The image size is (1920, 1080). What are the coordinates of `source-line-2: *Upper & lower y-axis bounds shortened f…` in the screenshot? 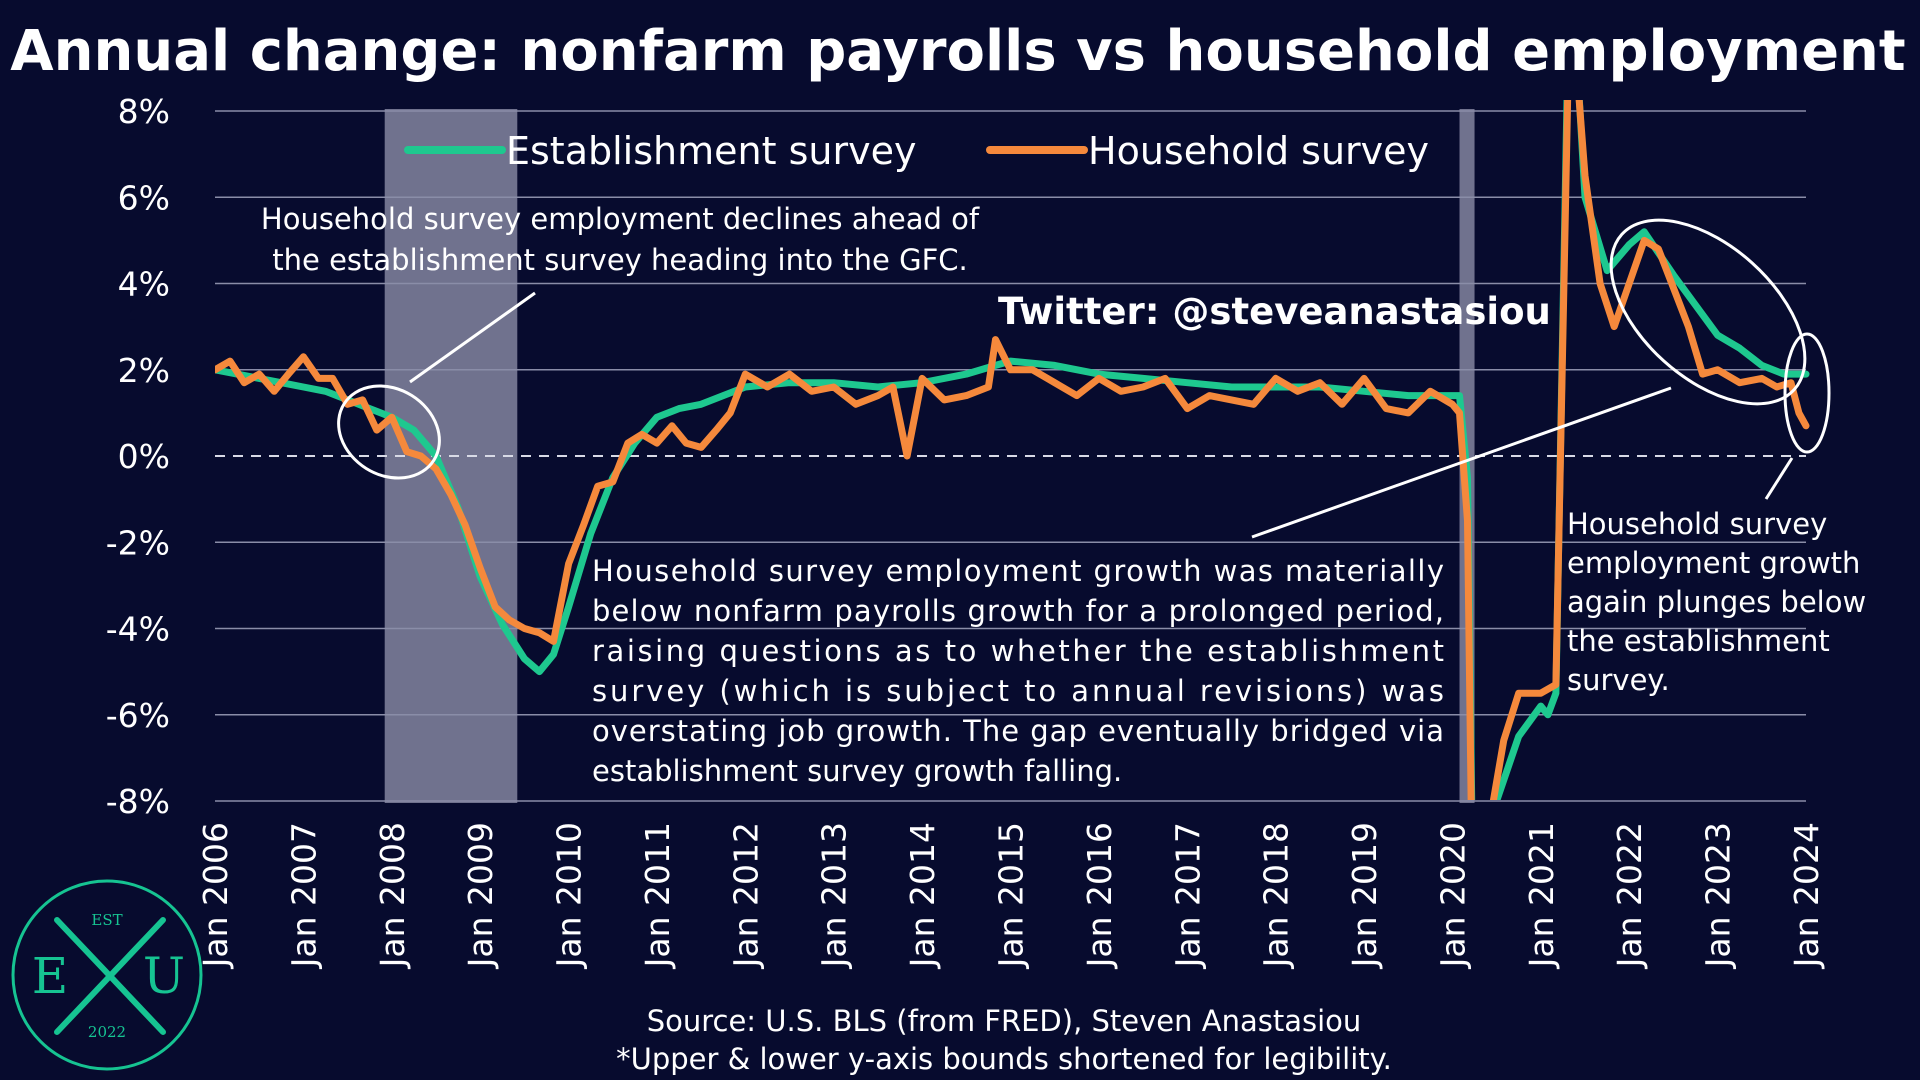 It's located at (1004, 1059).